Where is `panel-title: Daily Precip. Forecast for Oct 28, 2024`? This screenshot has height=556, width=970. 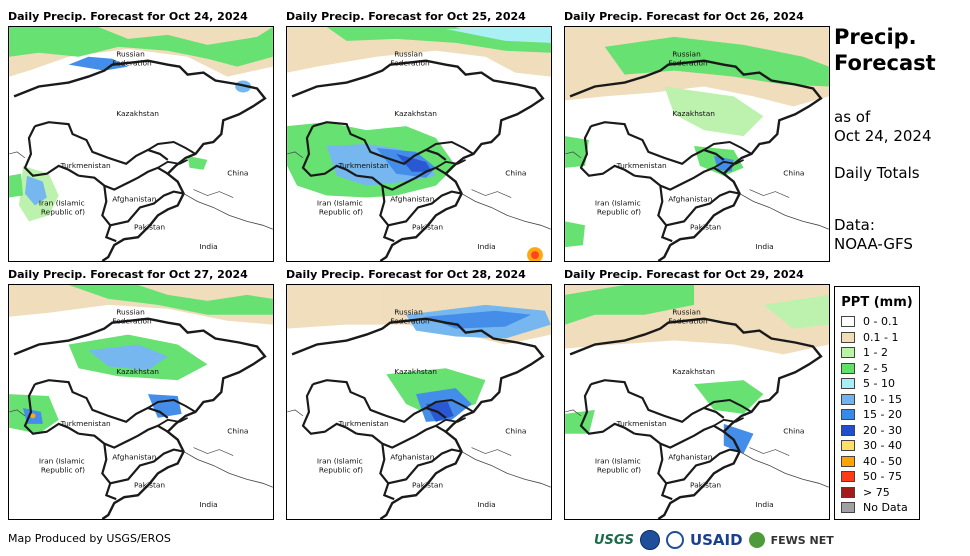
panel-title: Daily Precip. Forecast for Oct 28, 2024 is located at coordinates (406, 274).